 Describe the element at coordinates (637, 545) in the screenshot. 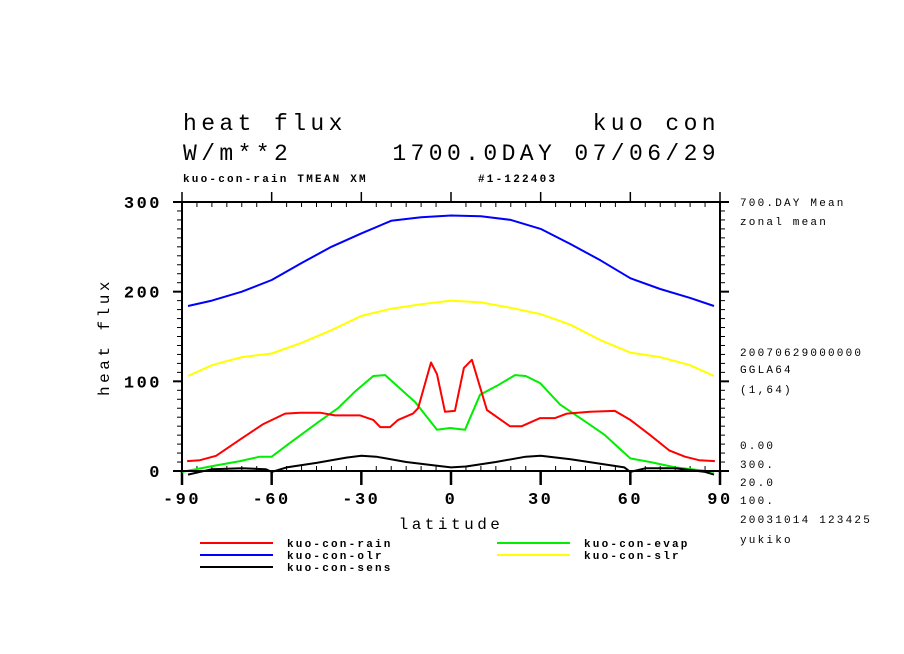

I see `legend-label-kuo-con-evap: kuo-con-evap` at that location.